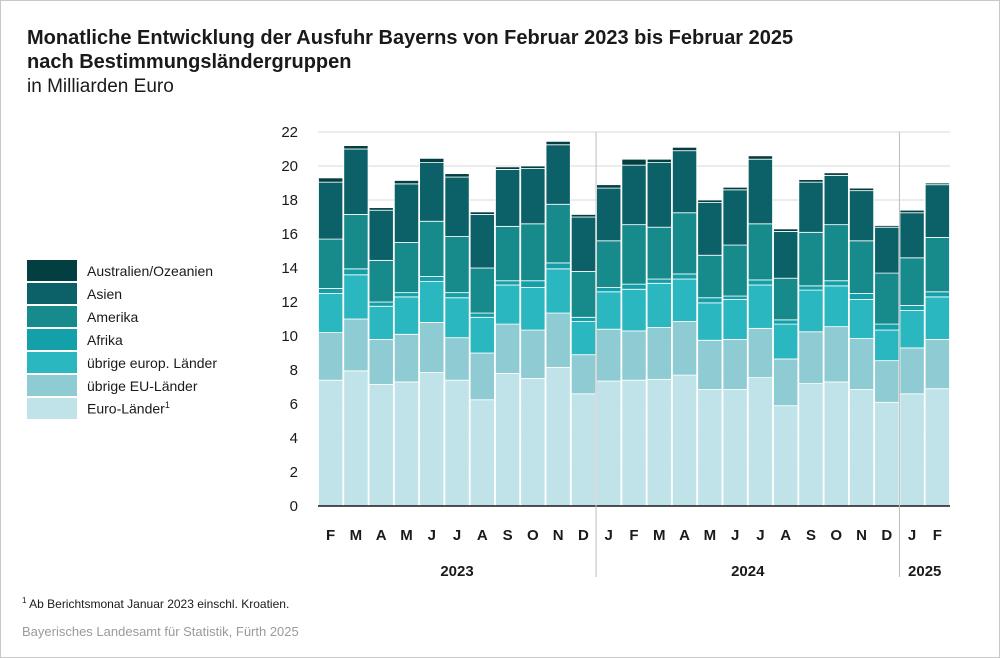 The image size is (1000, 658). Describe the element at coordinates (482, 535) in the screenshot. I see `x-tick-label: A` at that location.